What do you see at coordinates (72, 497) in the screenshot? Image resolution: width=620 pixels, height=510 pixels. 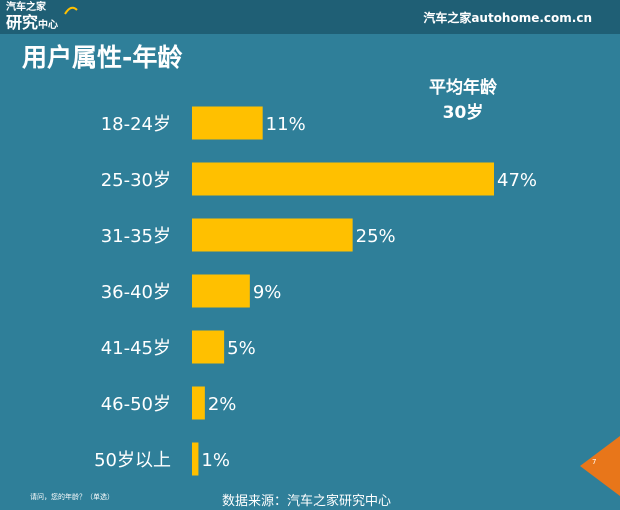 I see `question-footnote: 请问，您的年龄？（单选）` at bounding box center [72, 497].